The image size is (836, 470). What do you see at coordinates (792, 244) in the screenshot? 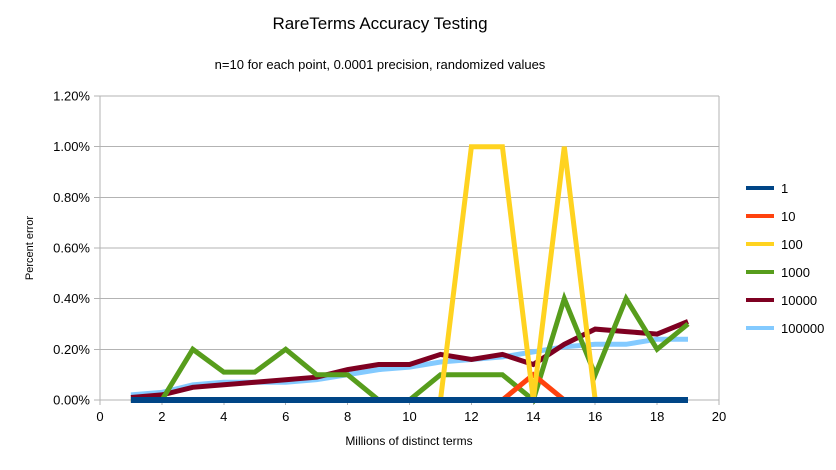
I see `legend-label: 100` at bounding box center [792, 244].